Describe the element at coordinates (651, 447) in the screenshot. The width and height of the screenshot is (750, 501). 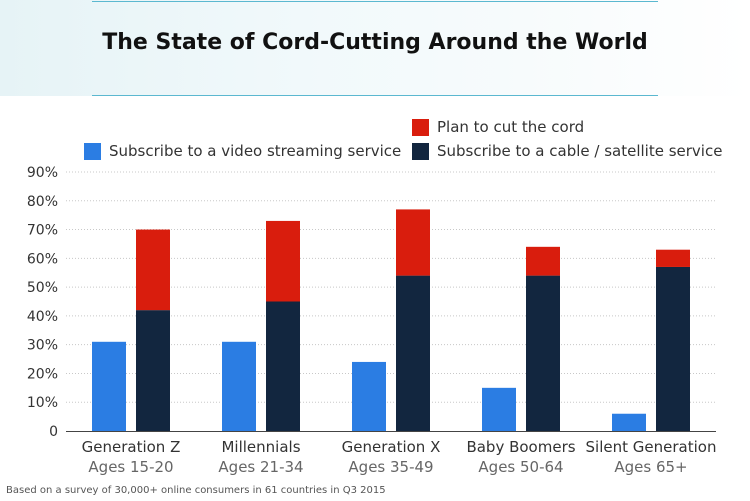
I see `x-category-label: Silent Generation` at that location.